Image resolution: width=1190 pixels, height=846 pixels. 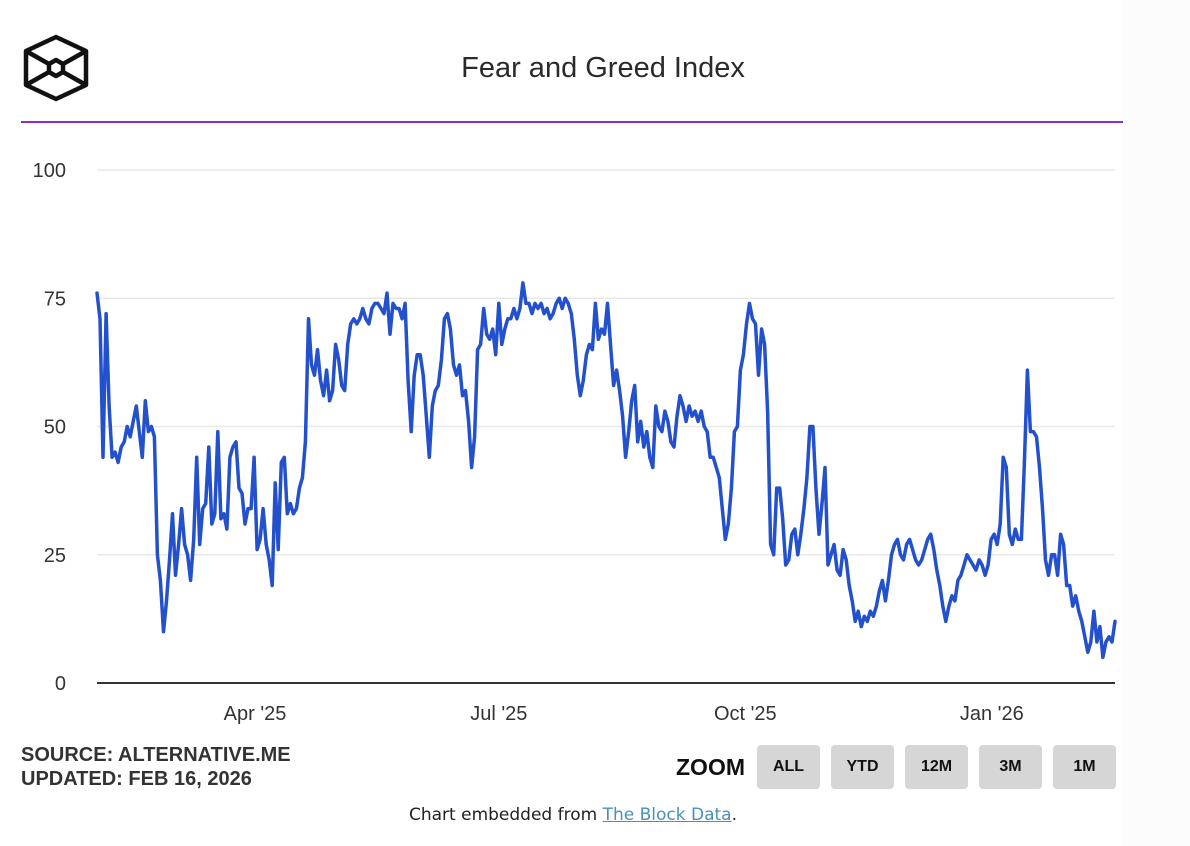 What do you see at coordinates (49, 171) in the screenshot?
I see `y-tick-label: 100` at bounding box center [49, 171].